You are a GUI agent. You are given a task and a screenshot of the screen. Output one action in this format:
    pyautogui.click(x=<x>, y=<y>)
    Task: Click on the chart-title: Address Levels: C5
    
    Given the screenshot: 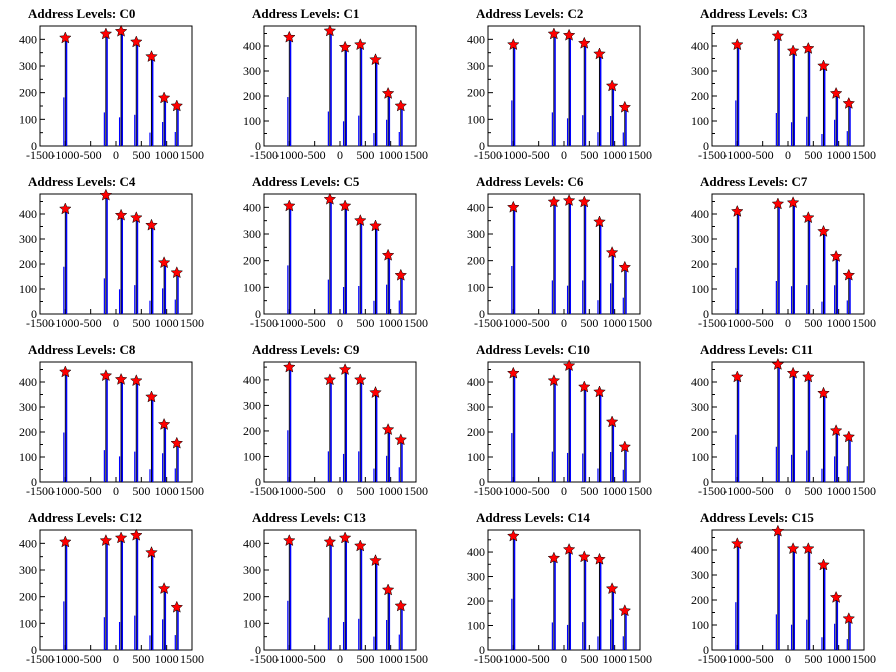 What is the action you would take?
    pyautogui.click(x=306, y=181)
    